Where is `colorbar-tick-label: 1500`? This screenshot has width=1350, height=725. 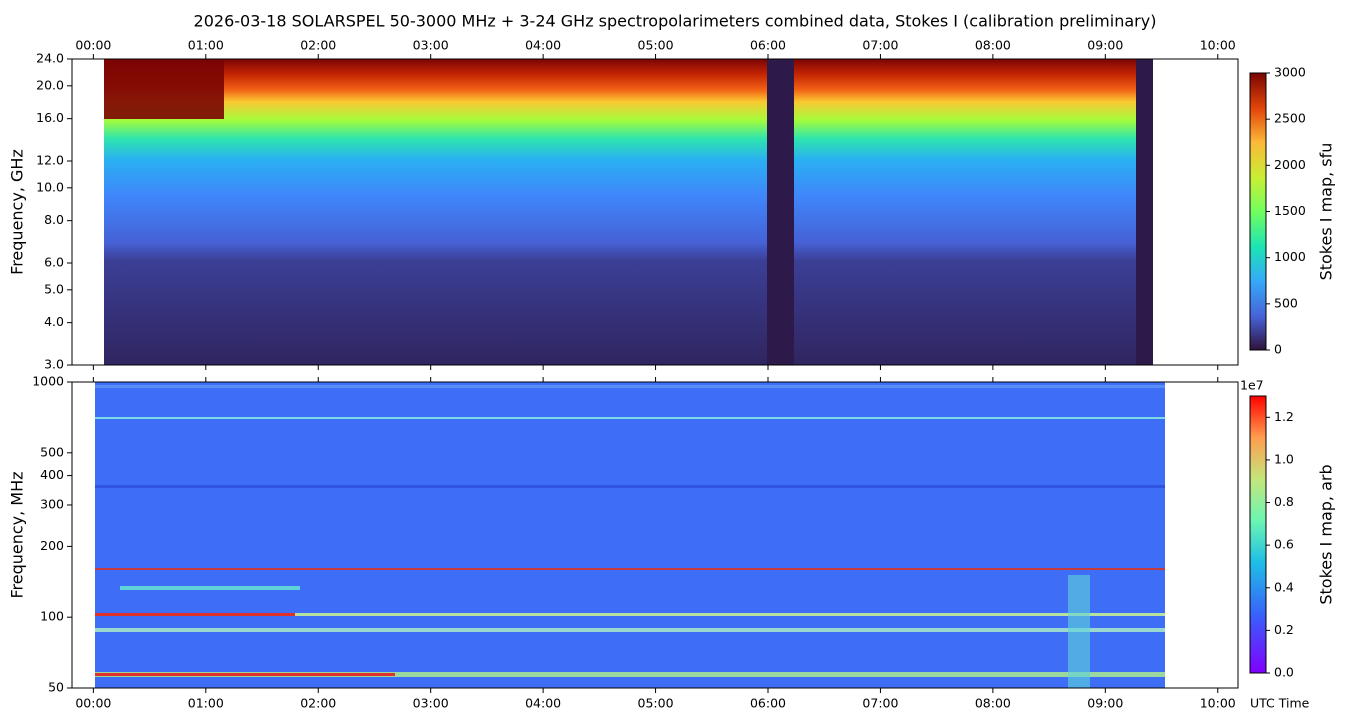 colorbar-tick-label: 1500 is located at coordinates (1290, 210).